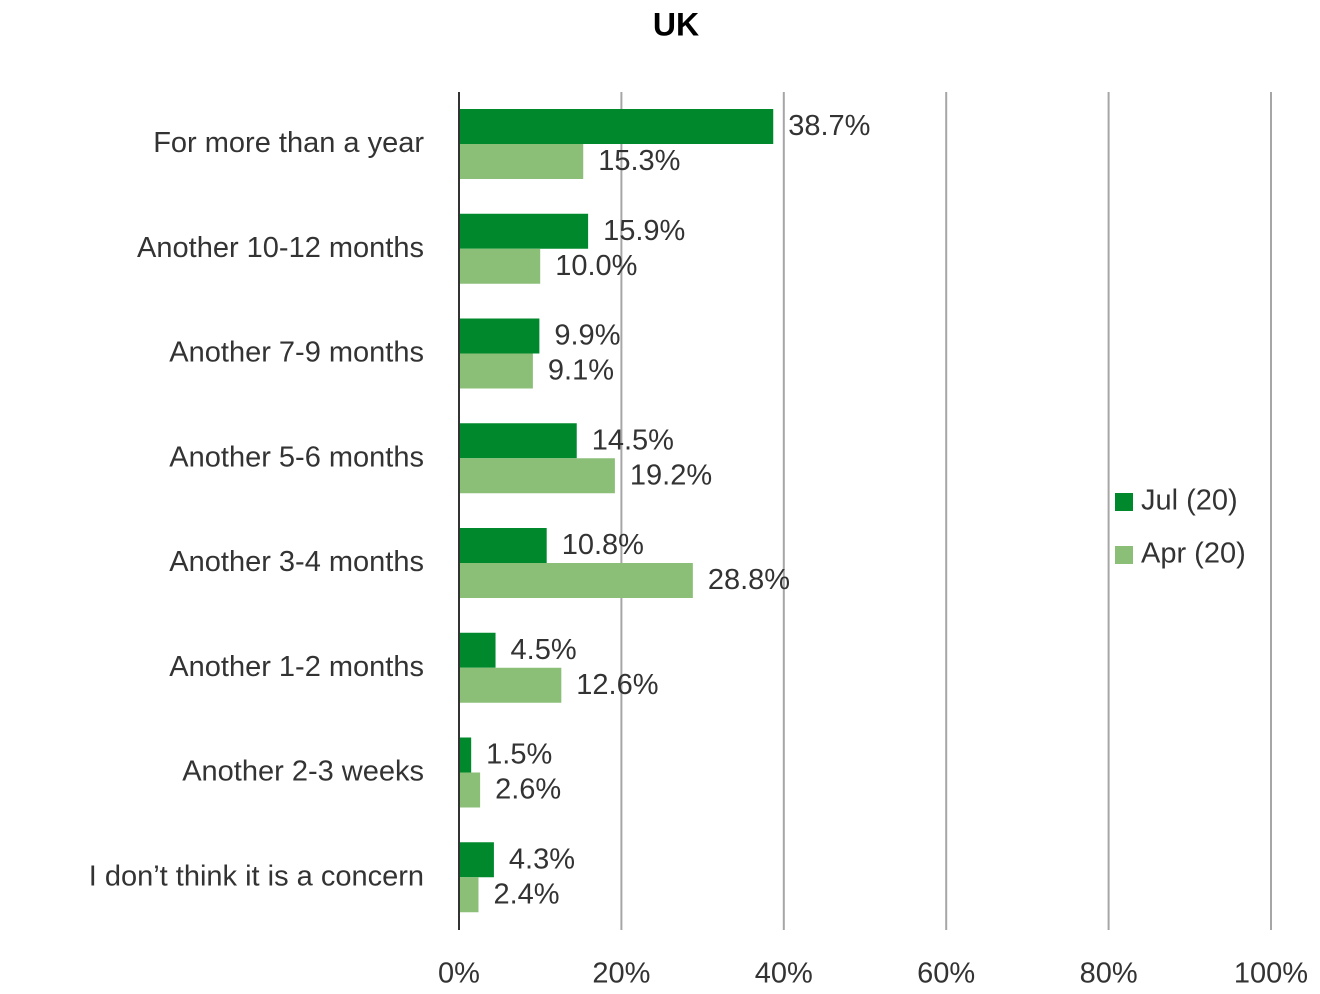 Image resolution: width=1320 pixels, height=994 pixels. I want to click on x-tick-label: 40%, so click(784, 974).